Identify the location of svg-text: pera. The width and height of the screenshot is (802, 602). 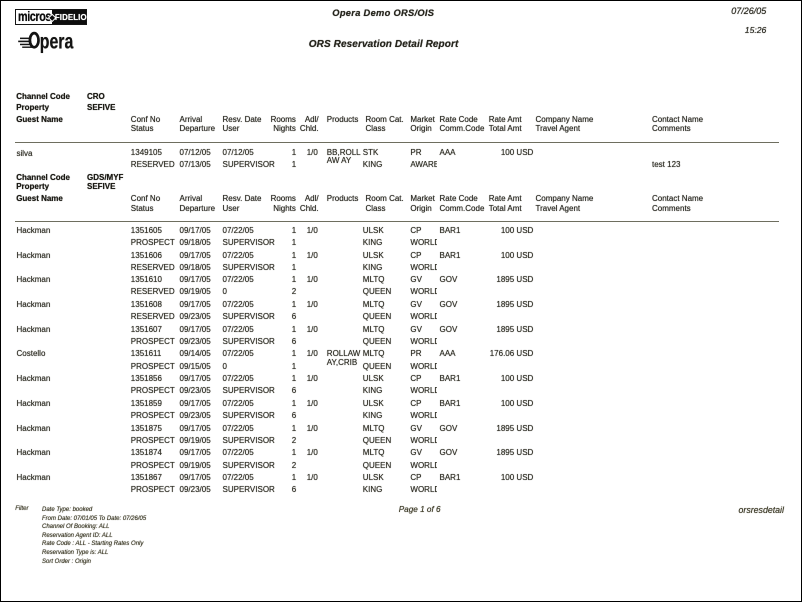
(57, 42).